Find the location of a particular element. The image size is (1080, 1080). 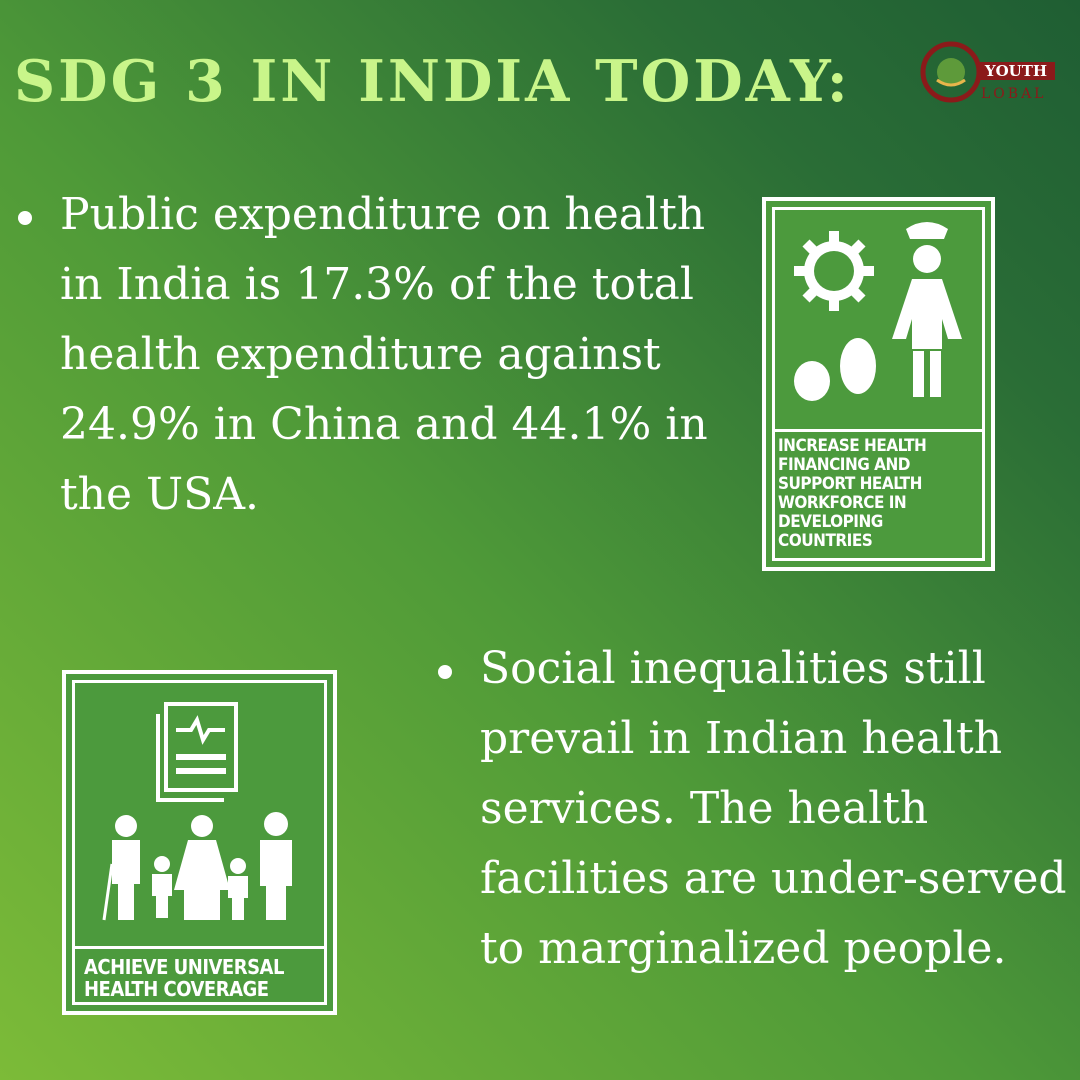

logo-top: YOUTH is located at coordinates (1015, 71).